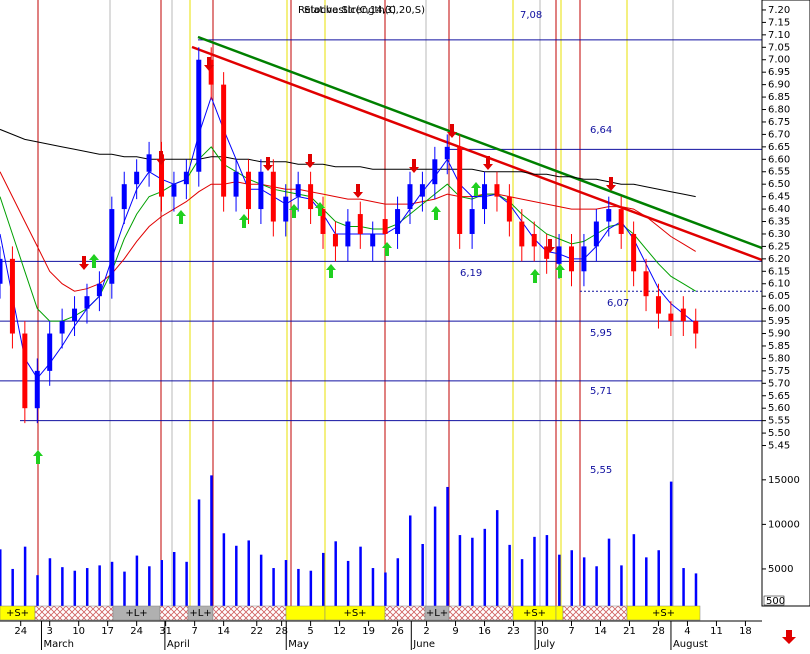 This screenshot has width=810, height=654. What do you see at coordinates (780, 569) in the screenshot?
I see `volume-tick-label: 5000` at bounding box center [780, 569].